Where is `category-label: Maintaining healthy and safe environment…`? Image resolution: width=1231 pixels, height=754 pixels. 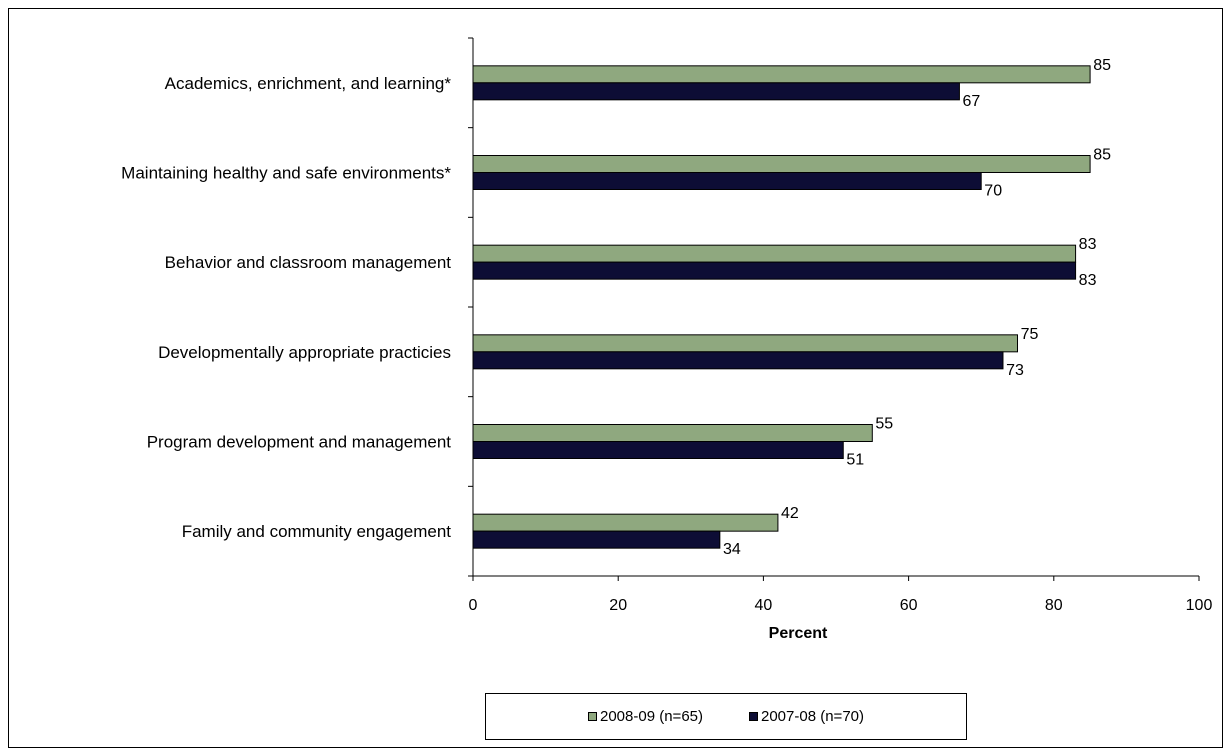
category-label: Maintaining healthy and safe environment… is located at coordinates (286, 173).